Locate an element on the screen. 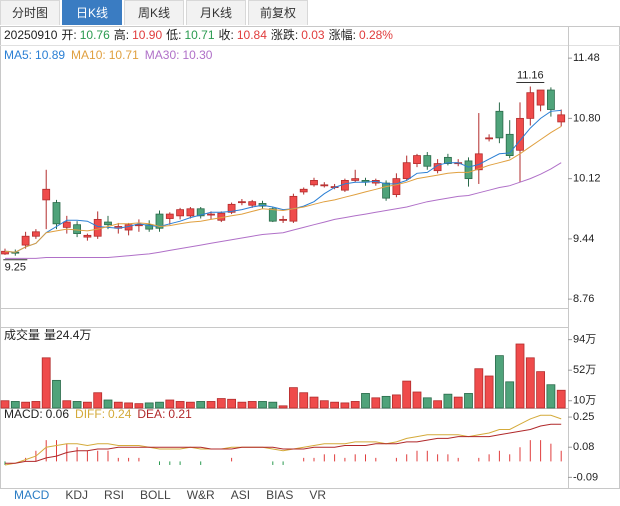  legend-value: 0.06 is located at coordinates (58, 414).